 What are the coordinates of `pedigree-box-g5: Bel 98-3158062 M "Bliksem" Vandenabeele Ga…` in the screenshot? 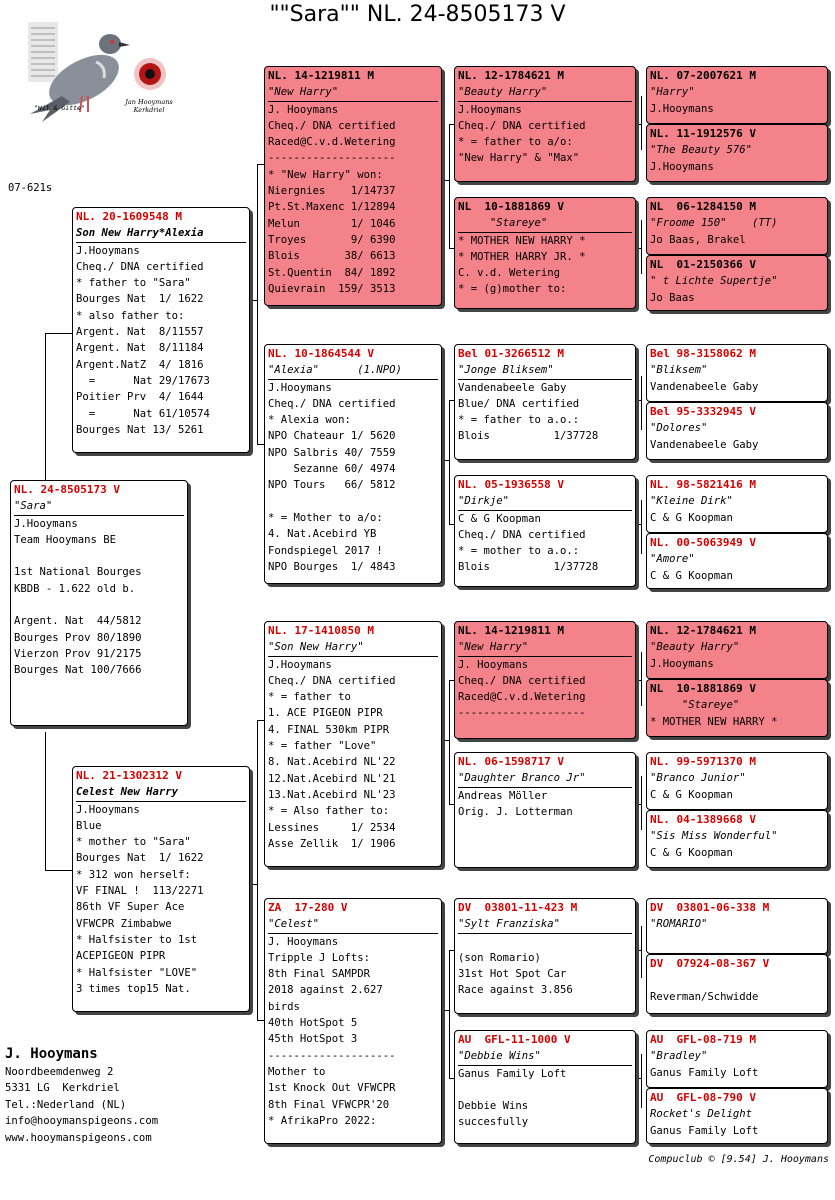 It's located at (737, 373).